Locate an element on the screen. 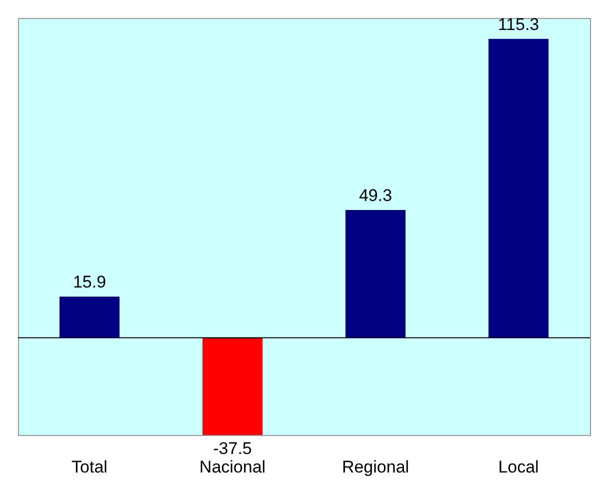 The width and height of the screenshot is (595, 491). data-label: 115.3 is located at coordinates (519, 24).